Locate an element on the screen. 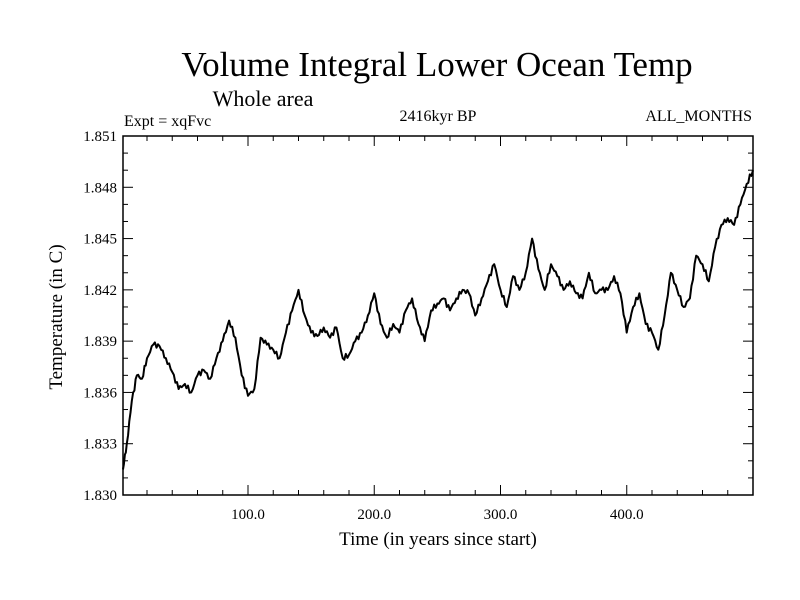  y-tick-label: 1.845 is located at coordinates (100, 240).